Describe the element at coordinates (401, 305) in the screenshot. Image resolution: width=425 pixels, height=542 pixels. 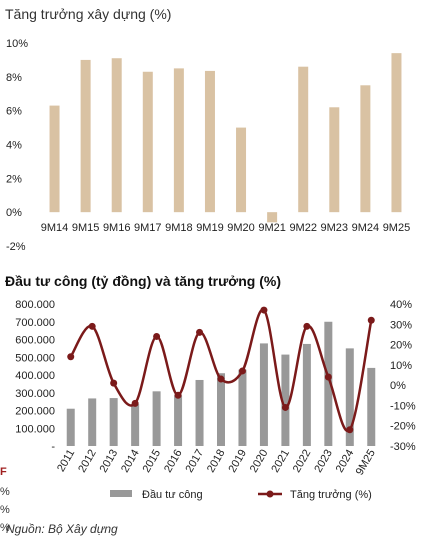
I see `right-y-tick-label: 40%` at that location.